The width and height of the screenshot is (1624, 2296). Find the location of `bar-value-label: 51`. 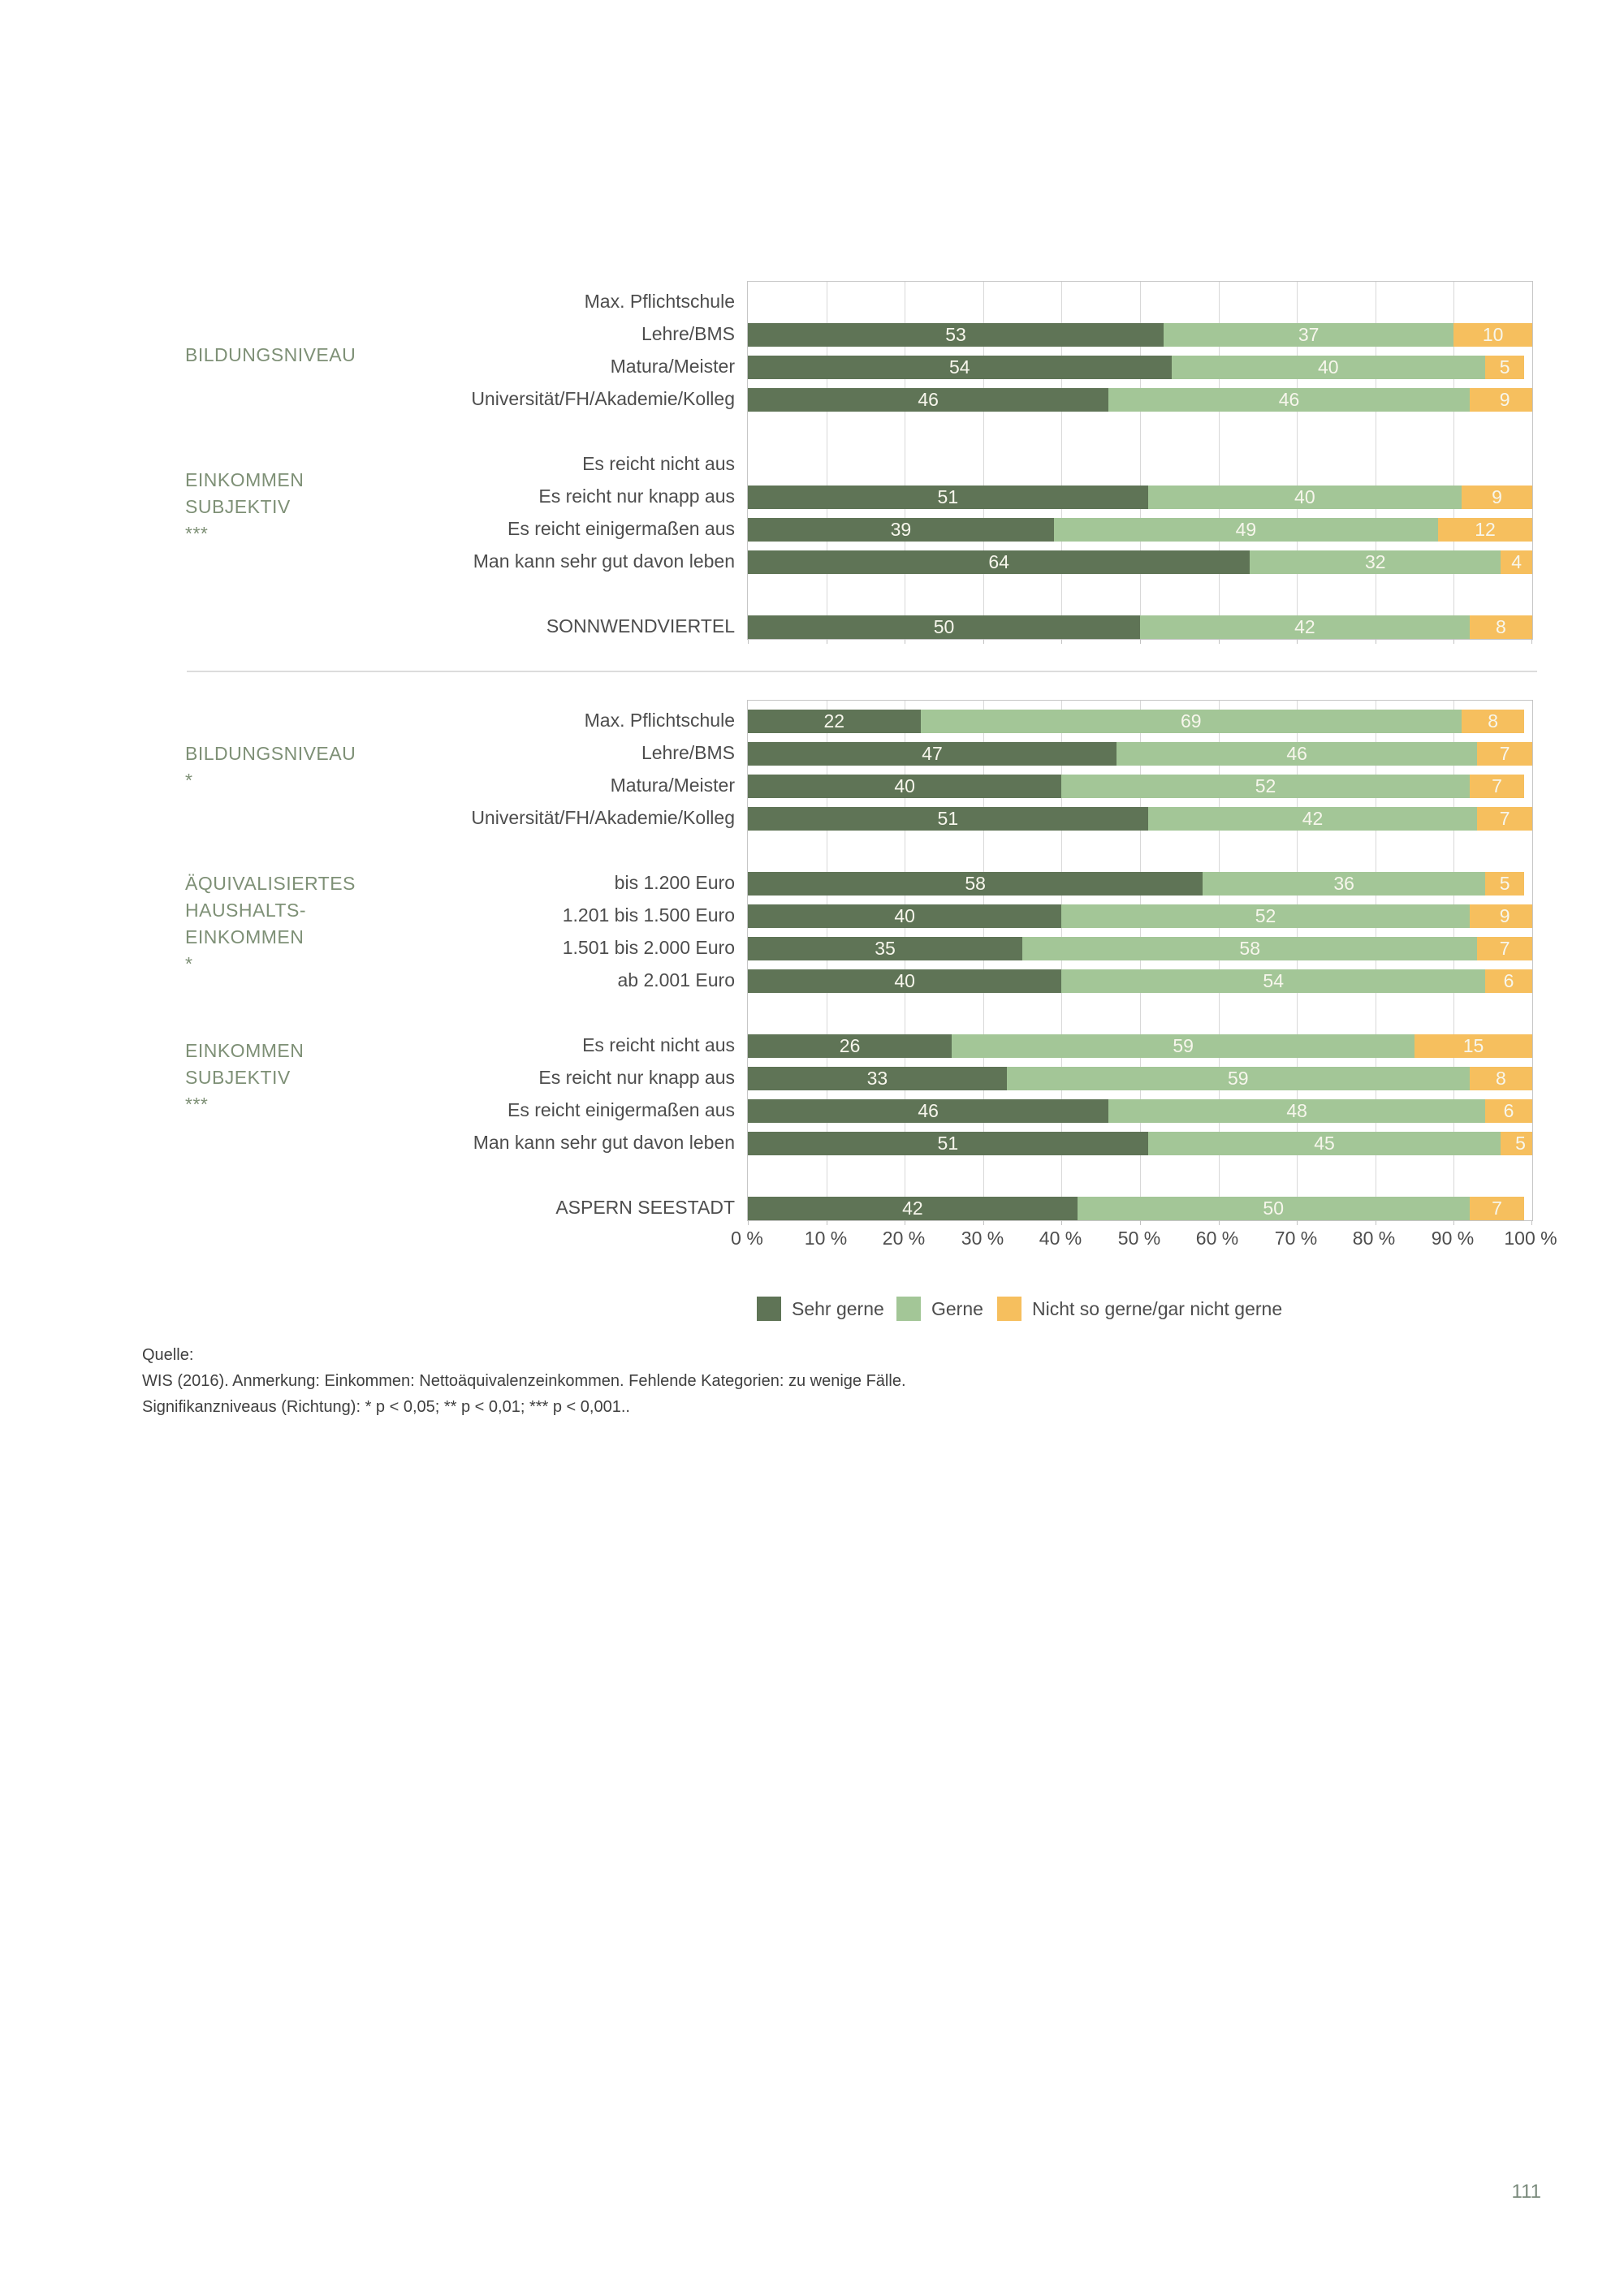

bar-value-label: 51 is located at coordinates (948, 496).